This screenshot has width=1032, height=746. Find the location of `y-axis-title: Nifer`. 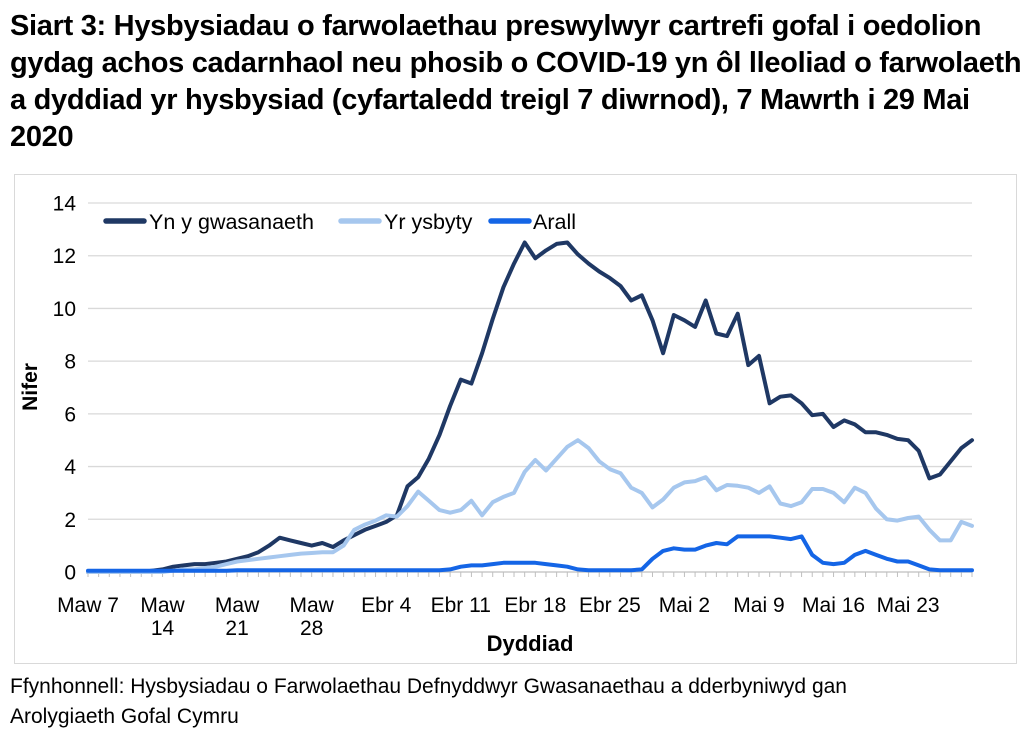

y-axis-title: Nifer is located at coordinates (30, 387).